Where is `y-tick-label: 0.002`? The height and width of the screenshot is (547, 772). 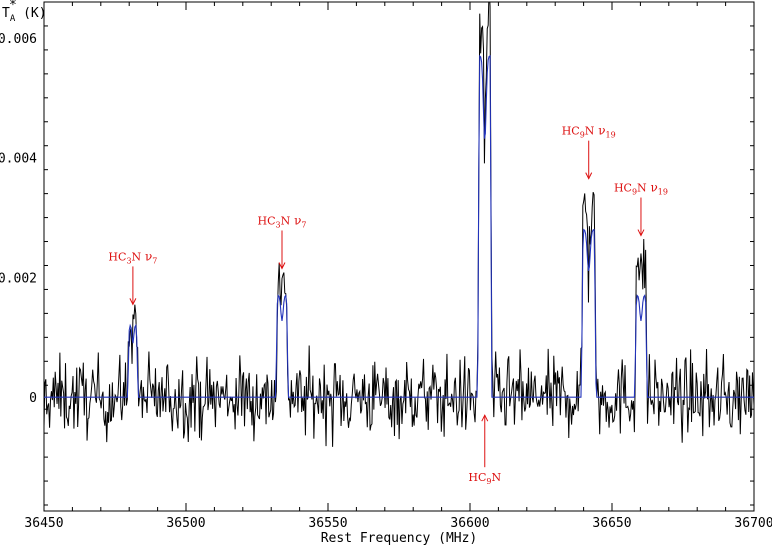
y-tick-label: 0.002 is located at coordinates (18, 278).